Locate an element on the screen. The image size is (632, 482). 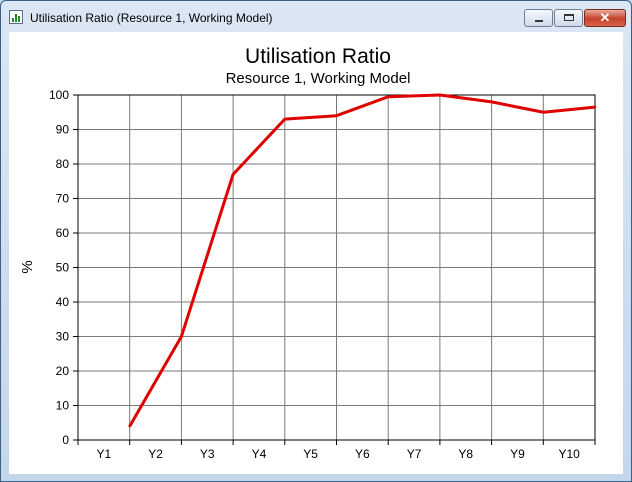
x-tick-label: Y3 is located at coordinates (207, 454).